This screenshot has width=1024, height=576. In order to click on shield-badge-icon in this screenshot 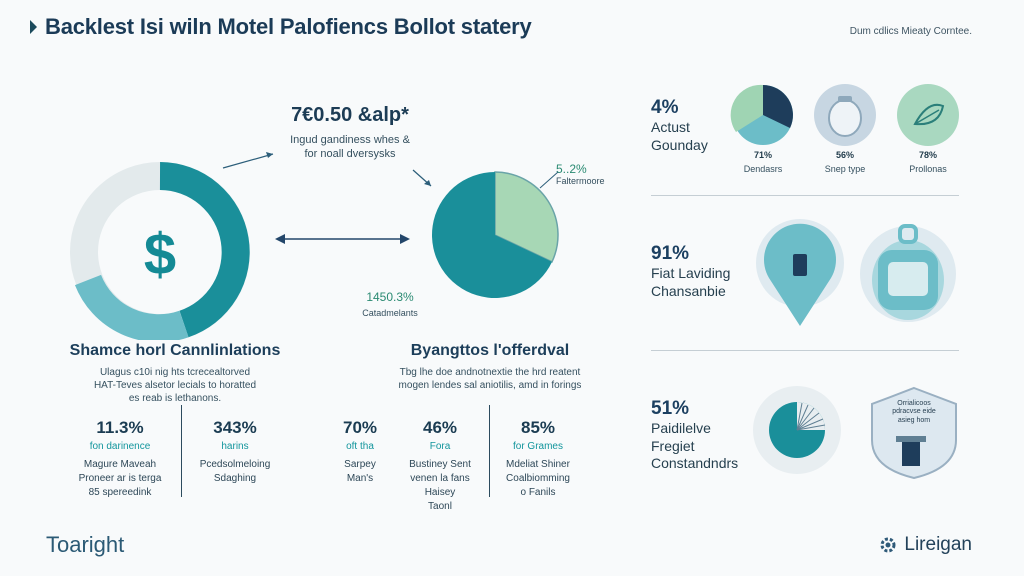, I will do `click(914, 433)`.